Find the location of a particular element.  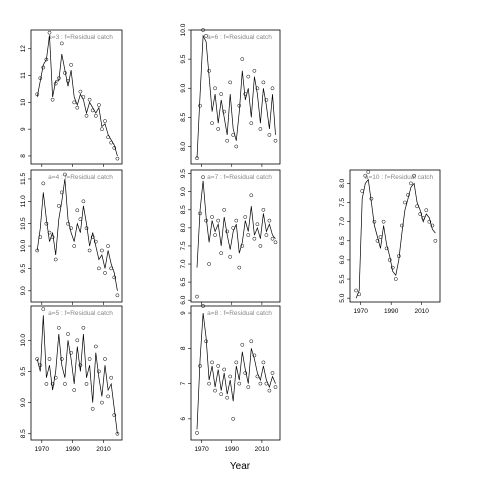

panel-title: a=7 : f=Residual catch is located at coordinates (239, 177).